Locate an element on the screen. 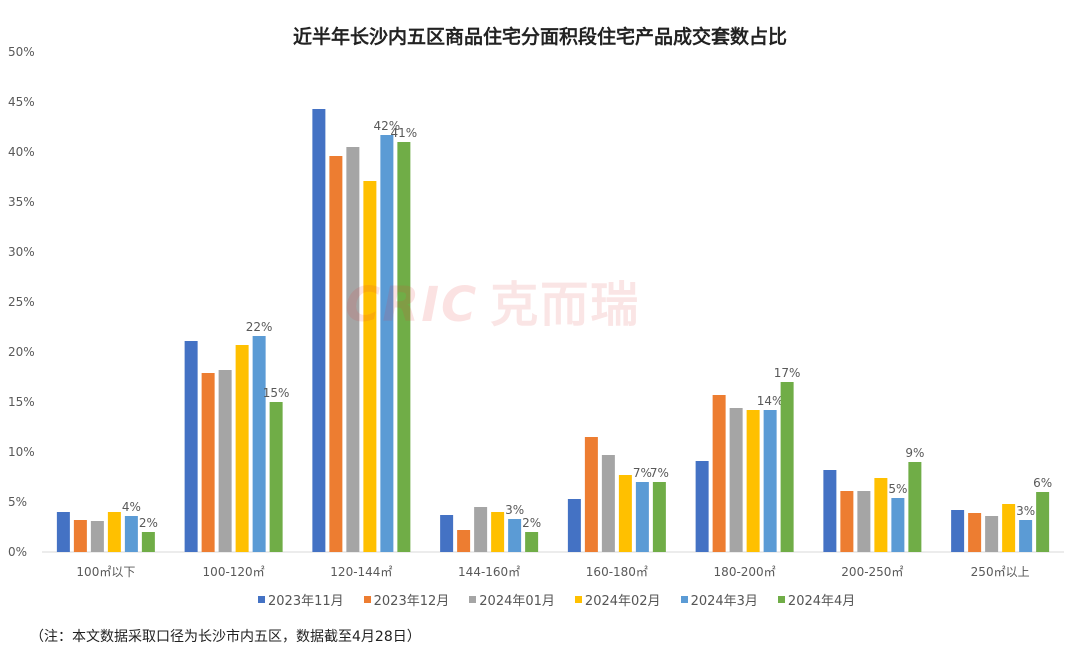  legend-item: 2024年02月 is located at coordinates (617, 599).